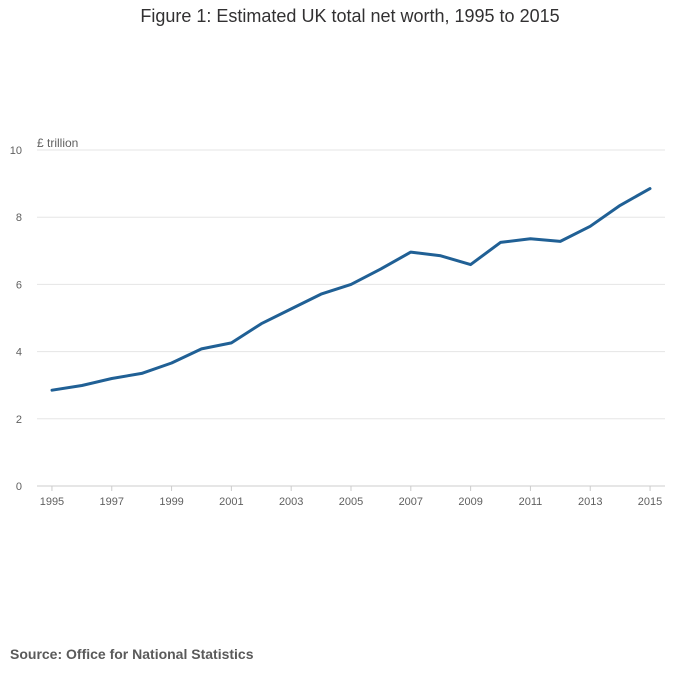 The image size is (700, 682). Describe the element at coordinates (470, 502) in the screenshot. I see `x-tick-label: 2009` at that location.